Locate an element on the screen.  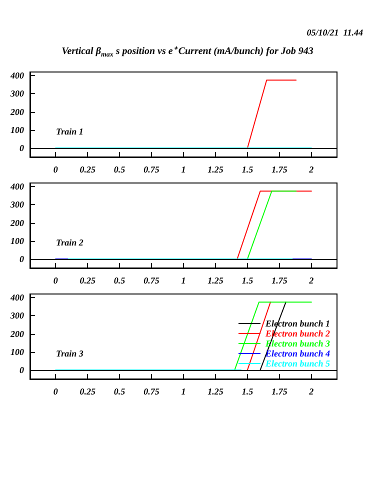
annotation: Train 3 is located at coordinates (70, 353).